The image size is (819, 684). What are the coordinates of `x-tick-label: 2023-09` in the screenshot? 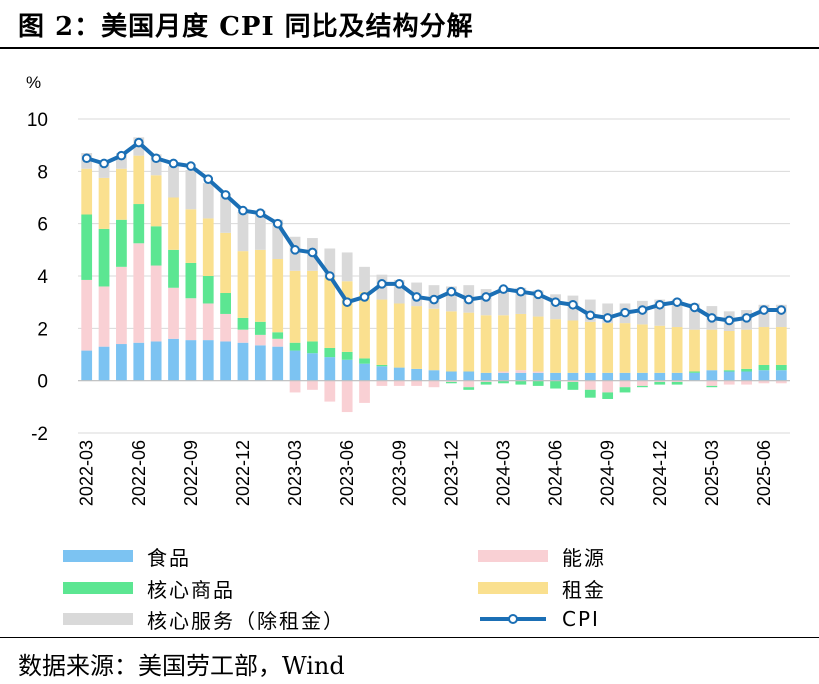 It's located at (399, 473).